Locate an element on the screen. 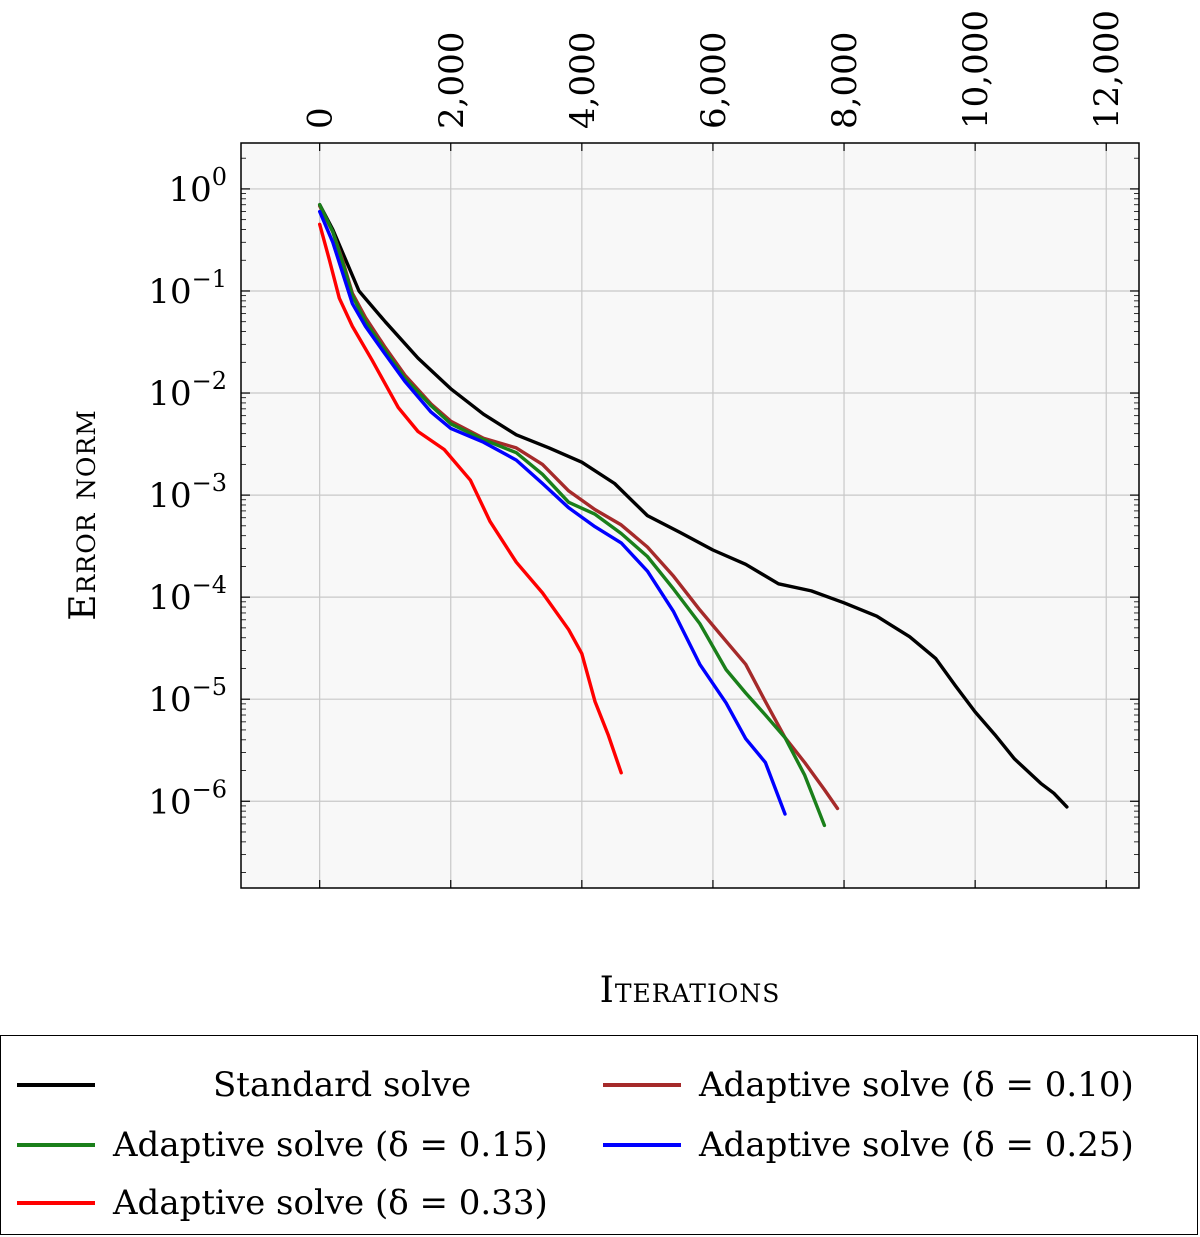 The width and height of the screenshot is (1200, 1237). legend-item-standard: Standard solve is located at coordinates (244, 1085).